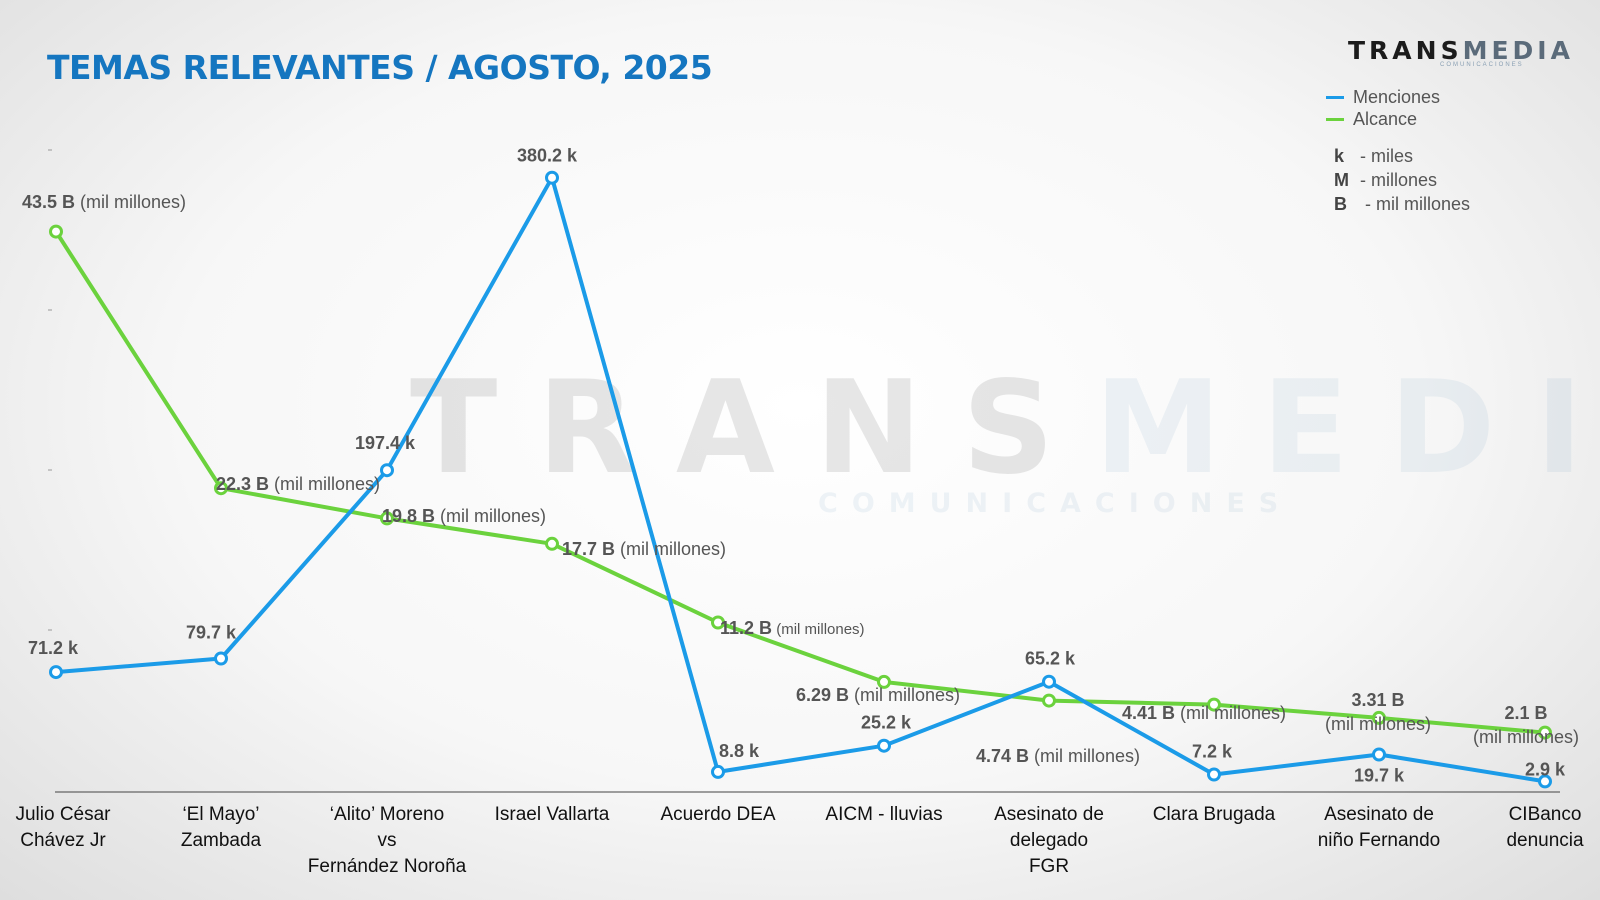  I want to click on data-label-alcance-1: 22.3 B (mil millones), so click(298, 484).